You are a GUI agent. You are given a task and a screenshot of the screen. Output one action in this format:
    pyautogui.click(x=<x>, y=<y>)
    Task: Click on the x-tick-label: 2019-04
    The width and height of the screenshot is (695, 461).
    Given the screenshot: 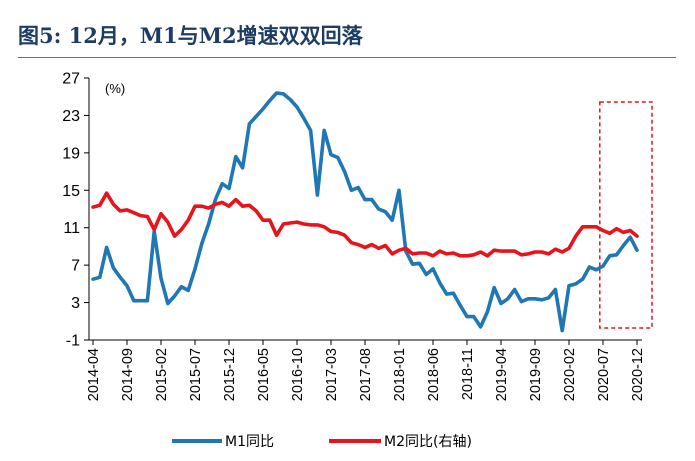 What is the action you would take?
    pyautogui.click(x=502, y=374)
    